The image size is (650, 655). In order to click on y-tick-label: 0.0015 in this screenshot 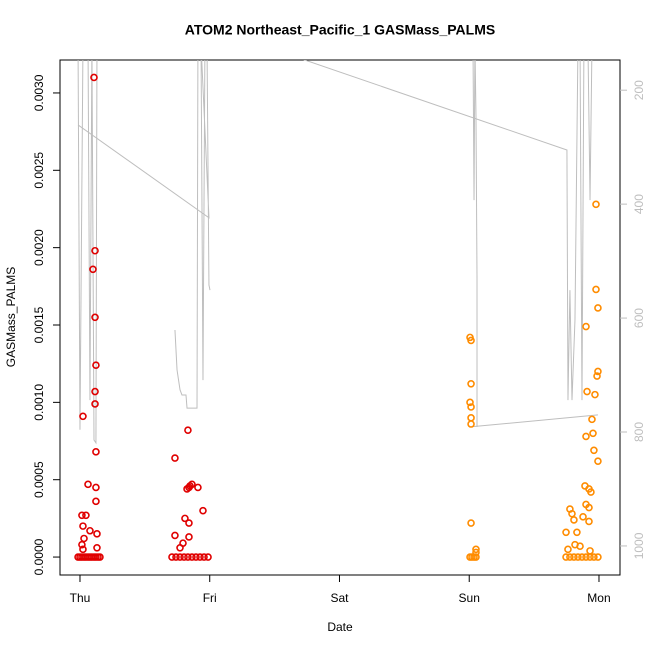, I will do `click(39, 324)`.